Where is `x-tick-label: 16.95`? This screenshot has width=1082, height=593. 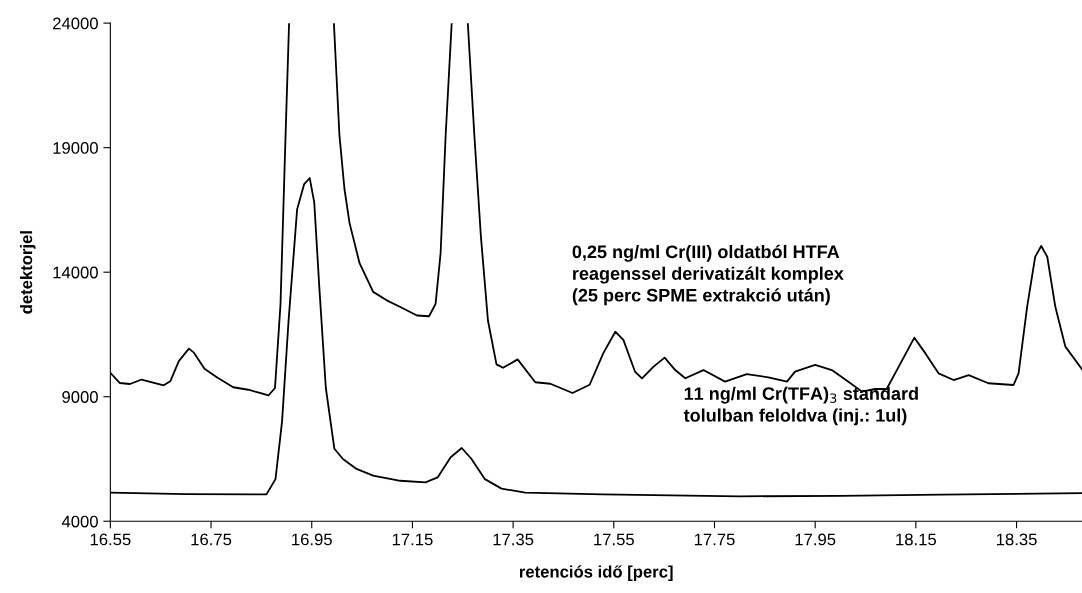 x-tick-label: 16.95 is located at coordinates (312, 539).